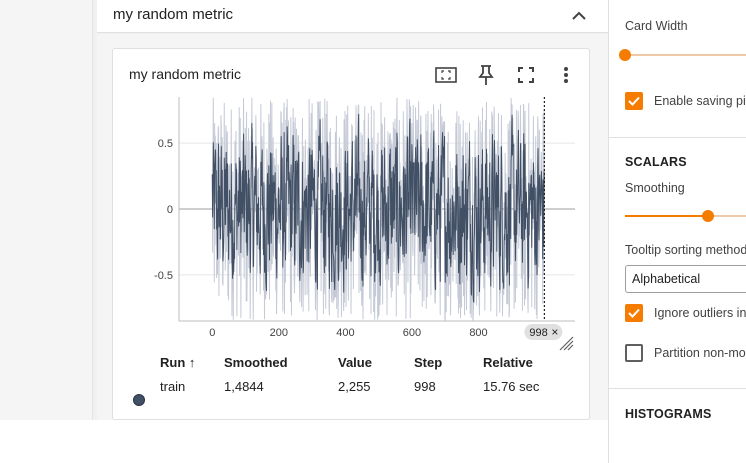 This screenshot has height=463, width=746. Describe the element at coordinates (354, 386) in the screenshot. I see `cell-value: 2,255` at that location.